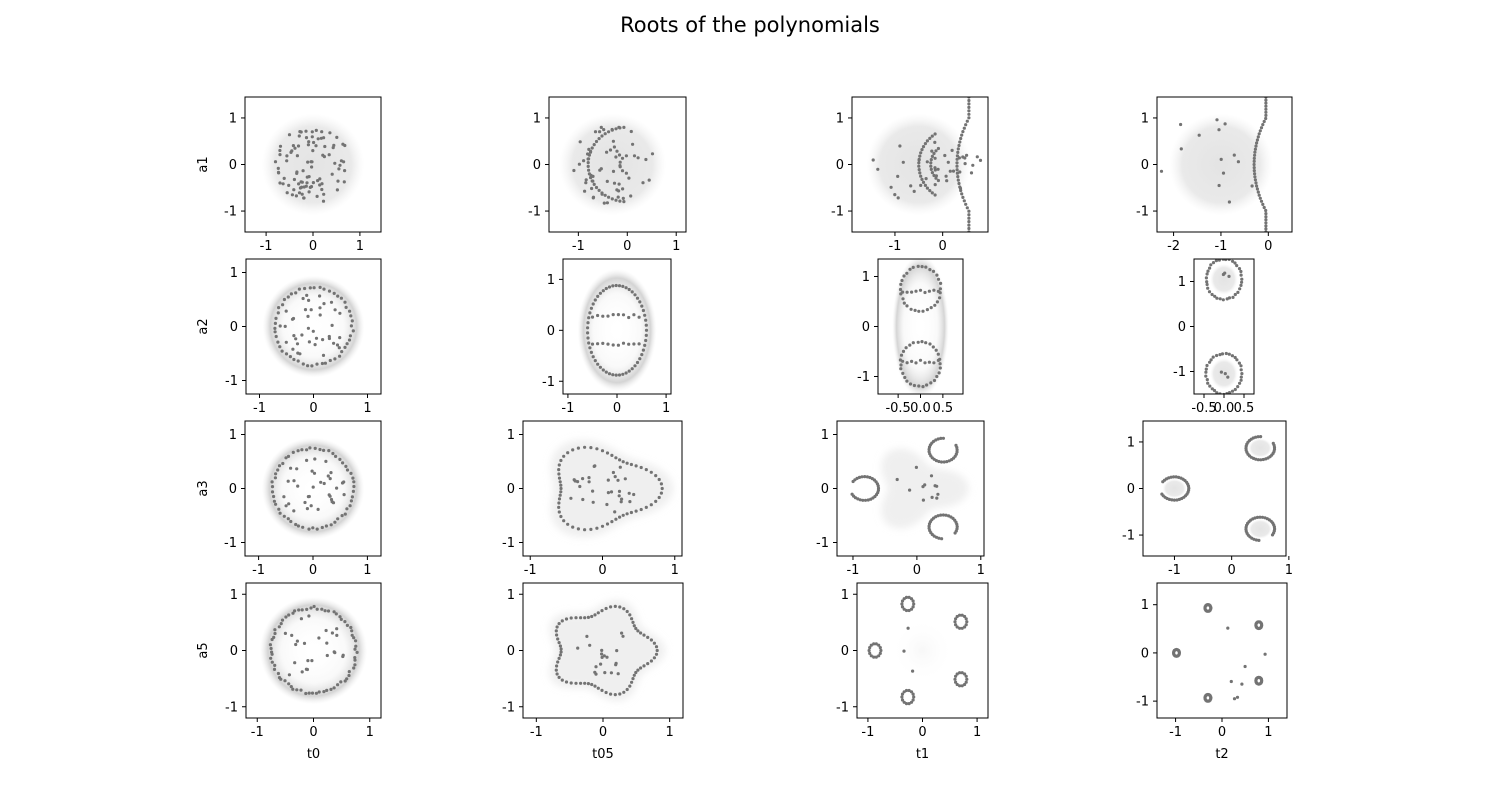 The height and width of the screenshot is (807, 1500). Describe the element at coordinates (607, 175) in the screenshot. I see `subplot-2: -1 0 1 -1 0 1` at that location.